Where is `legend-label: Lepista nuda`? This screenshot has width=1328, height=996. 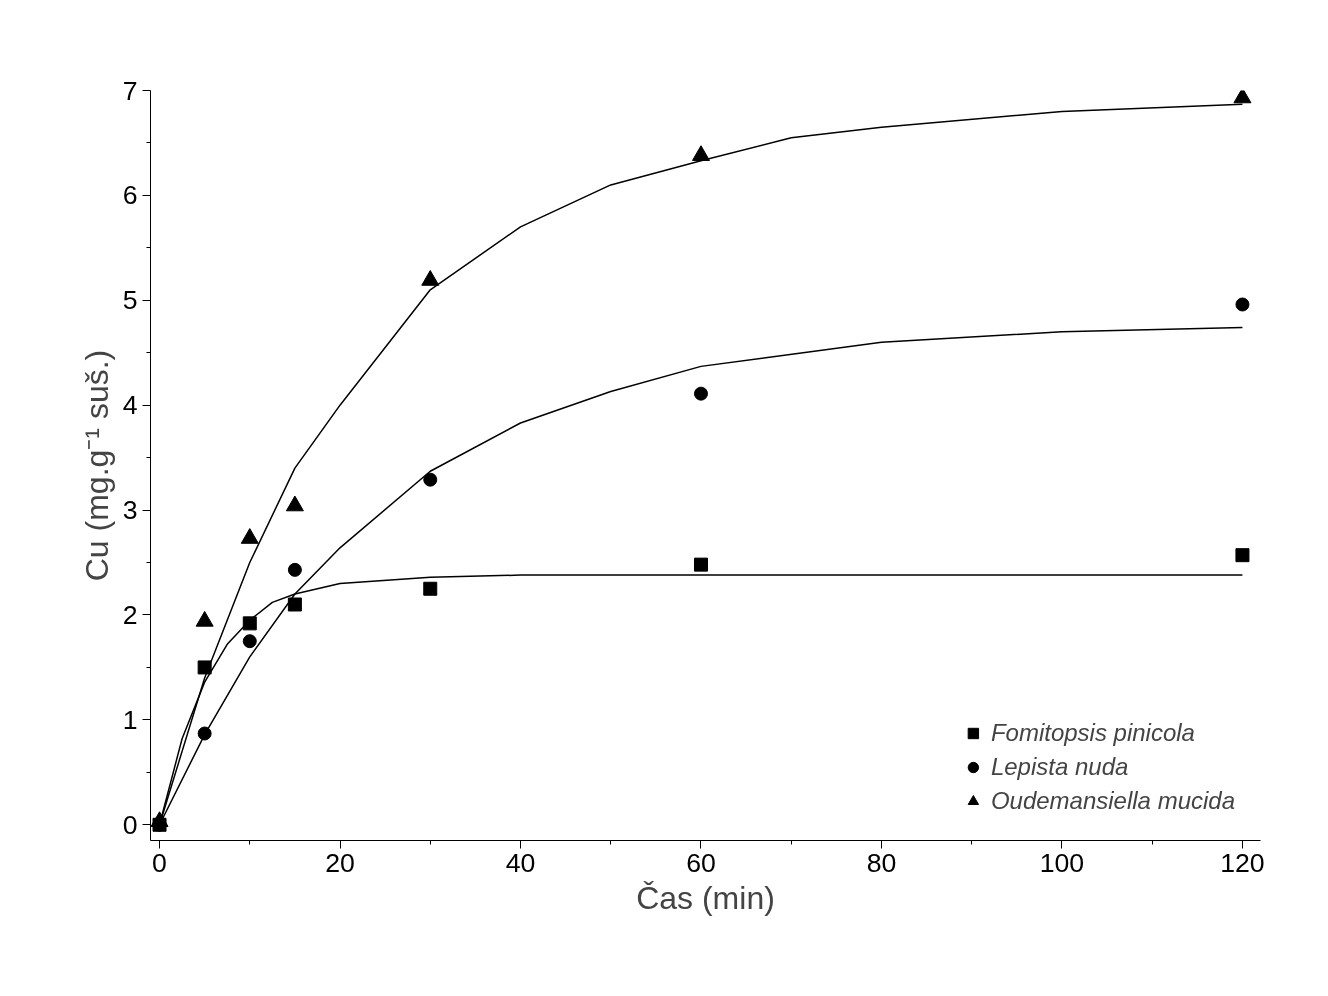 legend-label: Lepista nuda is located at coordinates (1059, 767).